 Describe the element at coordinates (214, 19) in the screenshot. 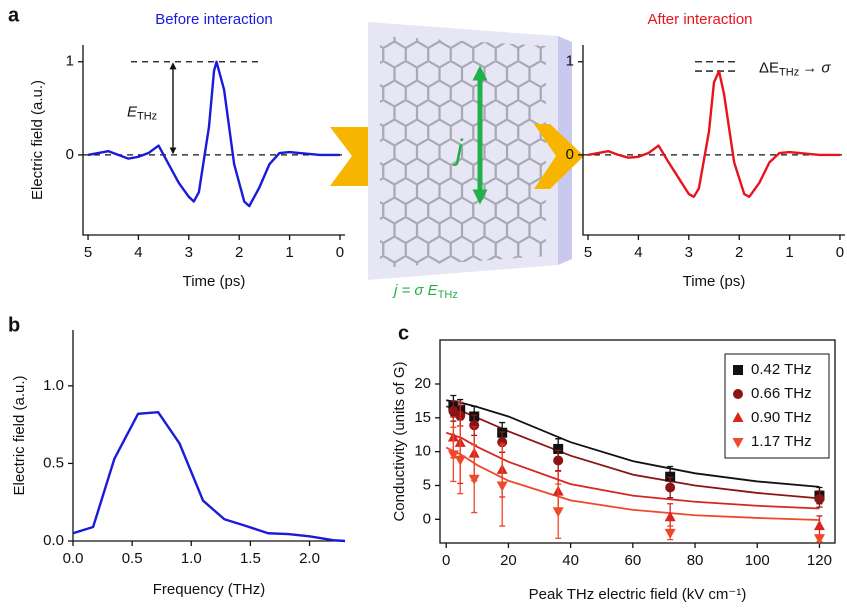

I see `chart-title: Before interaction` at that location.